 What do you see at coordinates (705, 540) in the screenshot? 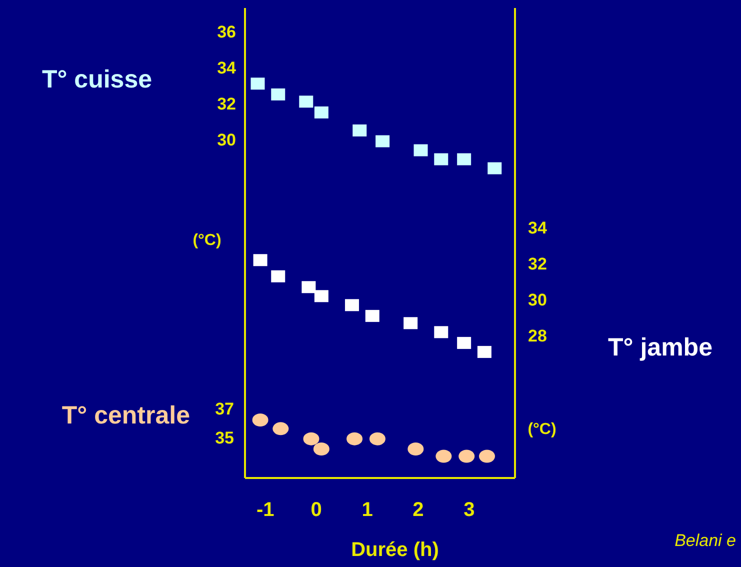
I see `text: Belani e` at bounding box center [705, 540].